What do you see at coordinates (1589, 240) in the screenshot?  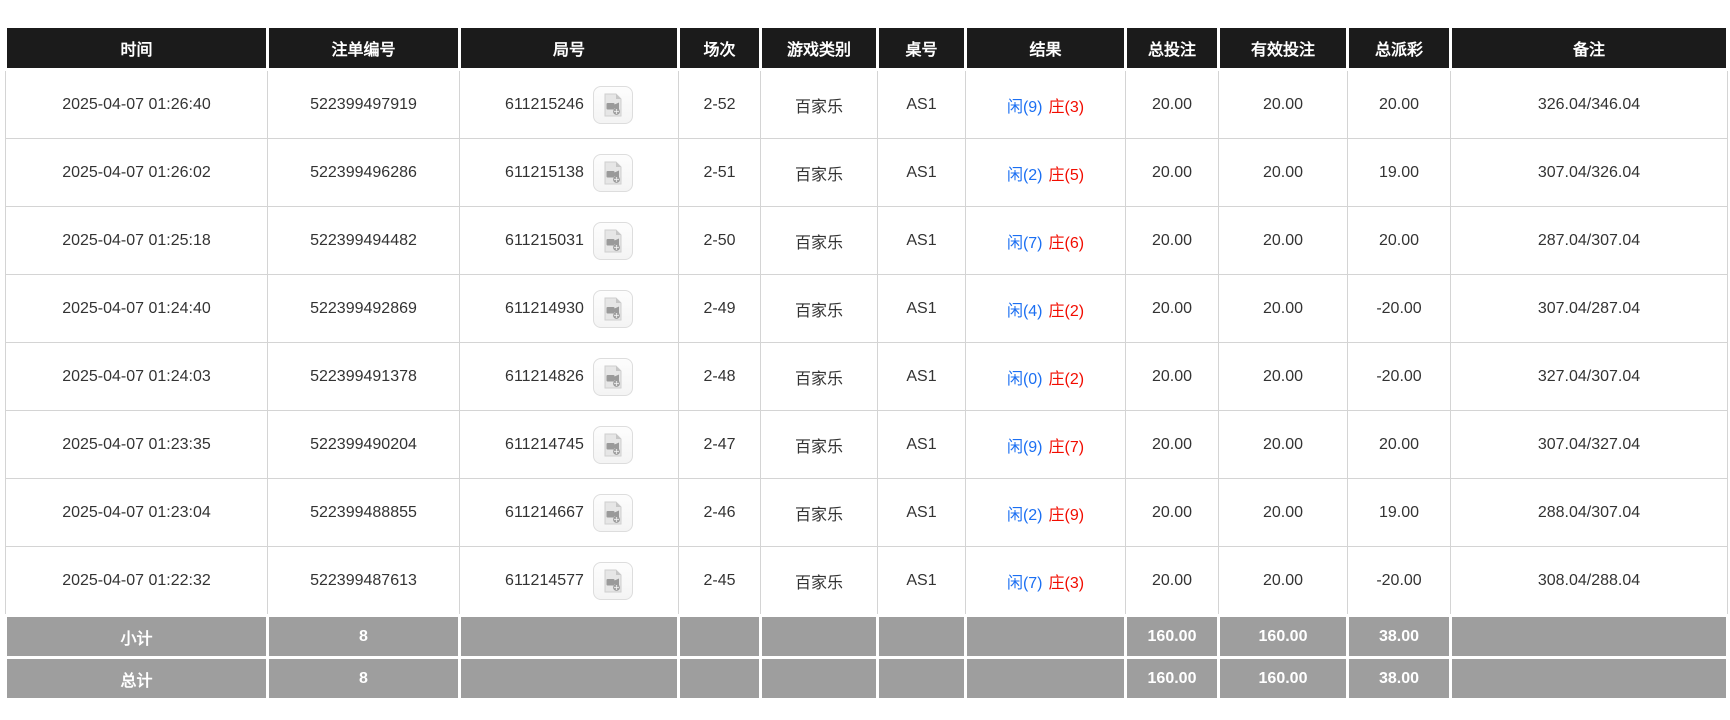 I see `cell-remark: 287.04/307.04` at bounding box center [1589, 240].